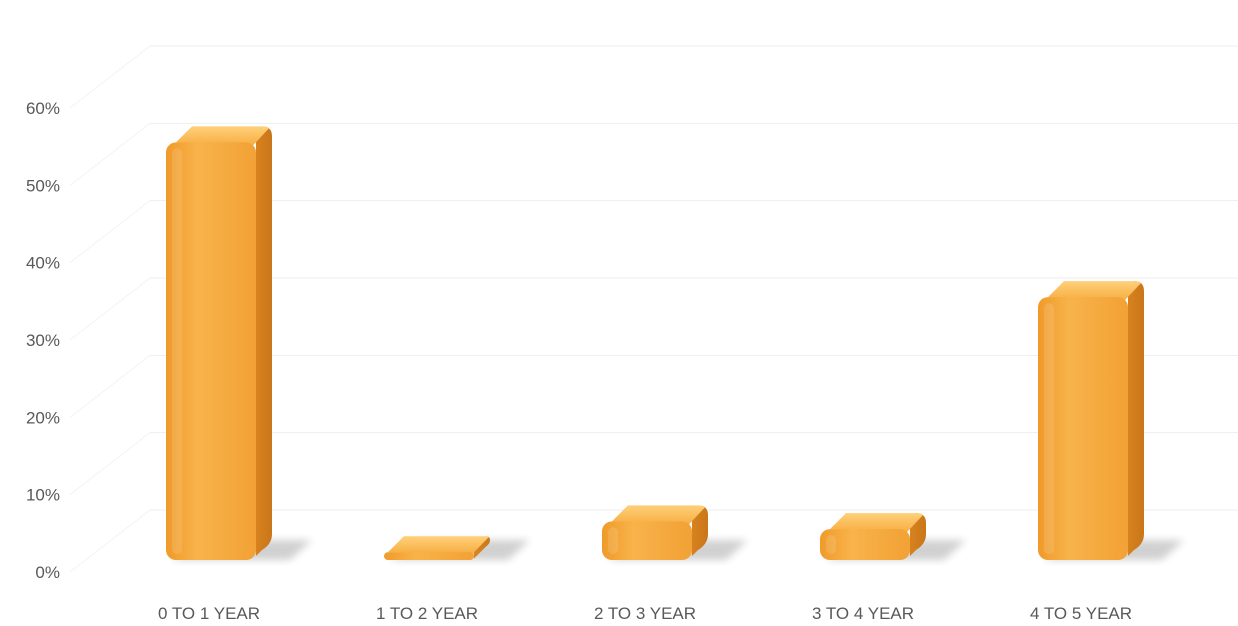 The width and height of the screenshot is (1238, 626). I want to click on x-tick-label: 3 TO 4 YEAR, so click(863, 613).